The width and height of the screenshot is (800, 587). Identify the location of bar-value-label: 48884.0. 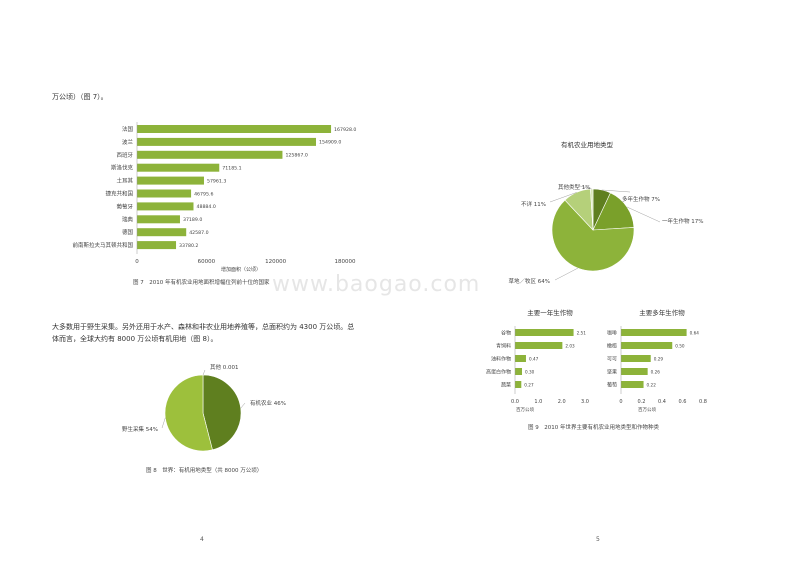
(205, 207).